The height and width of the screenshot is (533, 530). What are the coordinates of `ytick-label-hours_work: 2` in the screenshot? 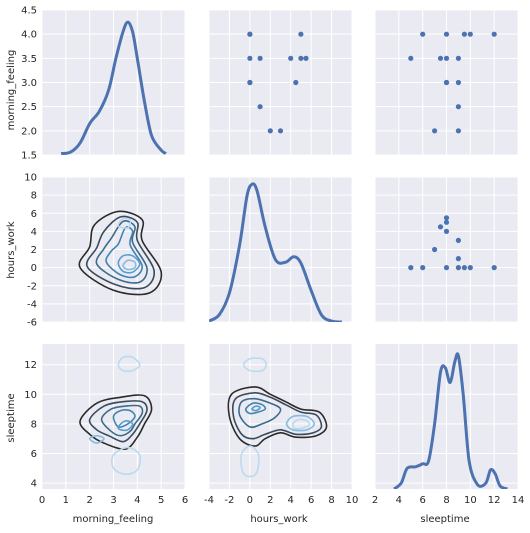 It's located at (34, 250).